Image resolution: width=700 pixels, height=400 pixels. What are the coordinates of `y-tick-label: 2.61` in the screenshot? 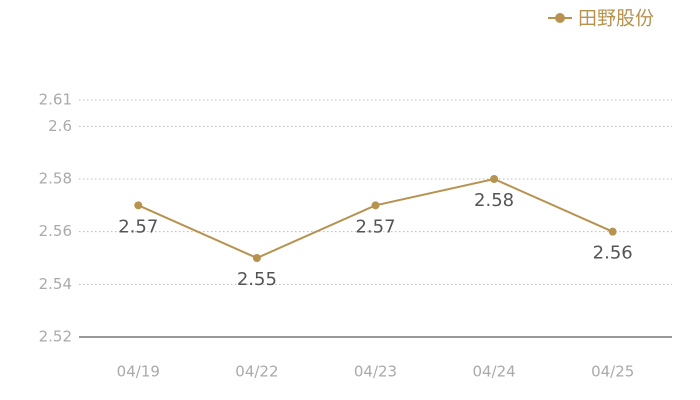 It's located at (55, 100).